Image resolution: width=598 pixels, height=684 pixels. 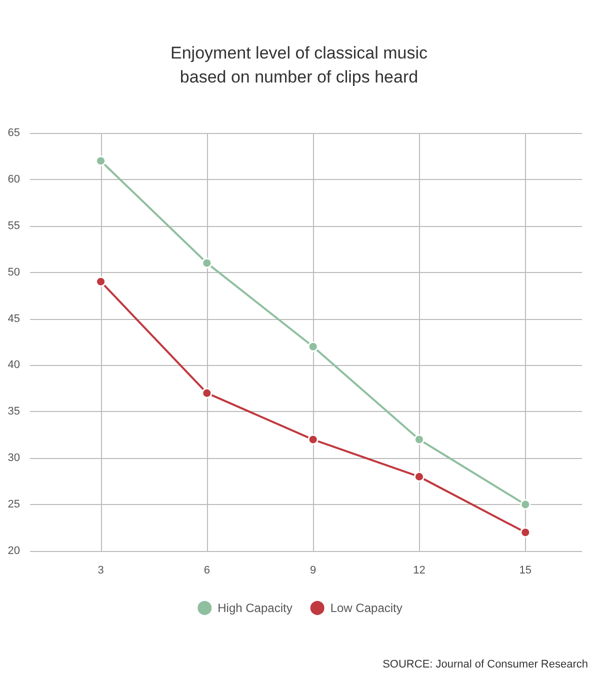 What do you see at coordinates (255, 608) in the screenshot?
I see `legend-label: High Capacity` at bounding box center [255, 608].